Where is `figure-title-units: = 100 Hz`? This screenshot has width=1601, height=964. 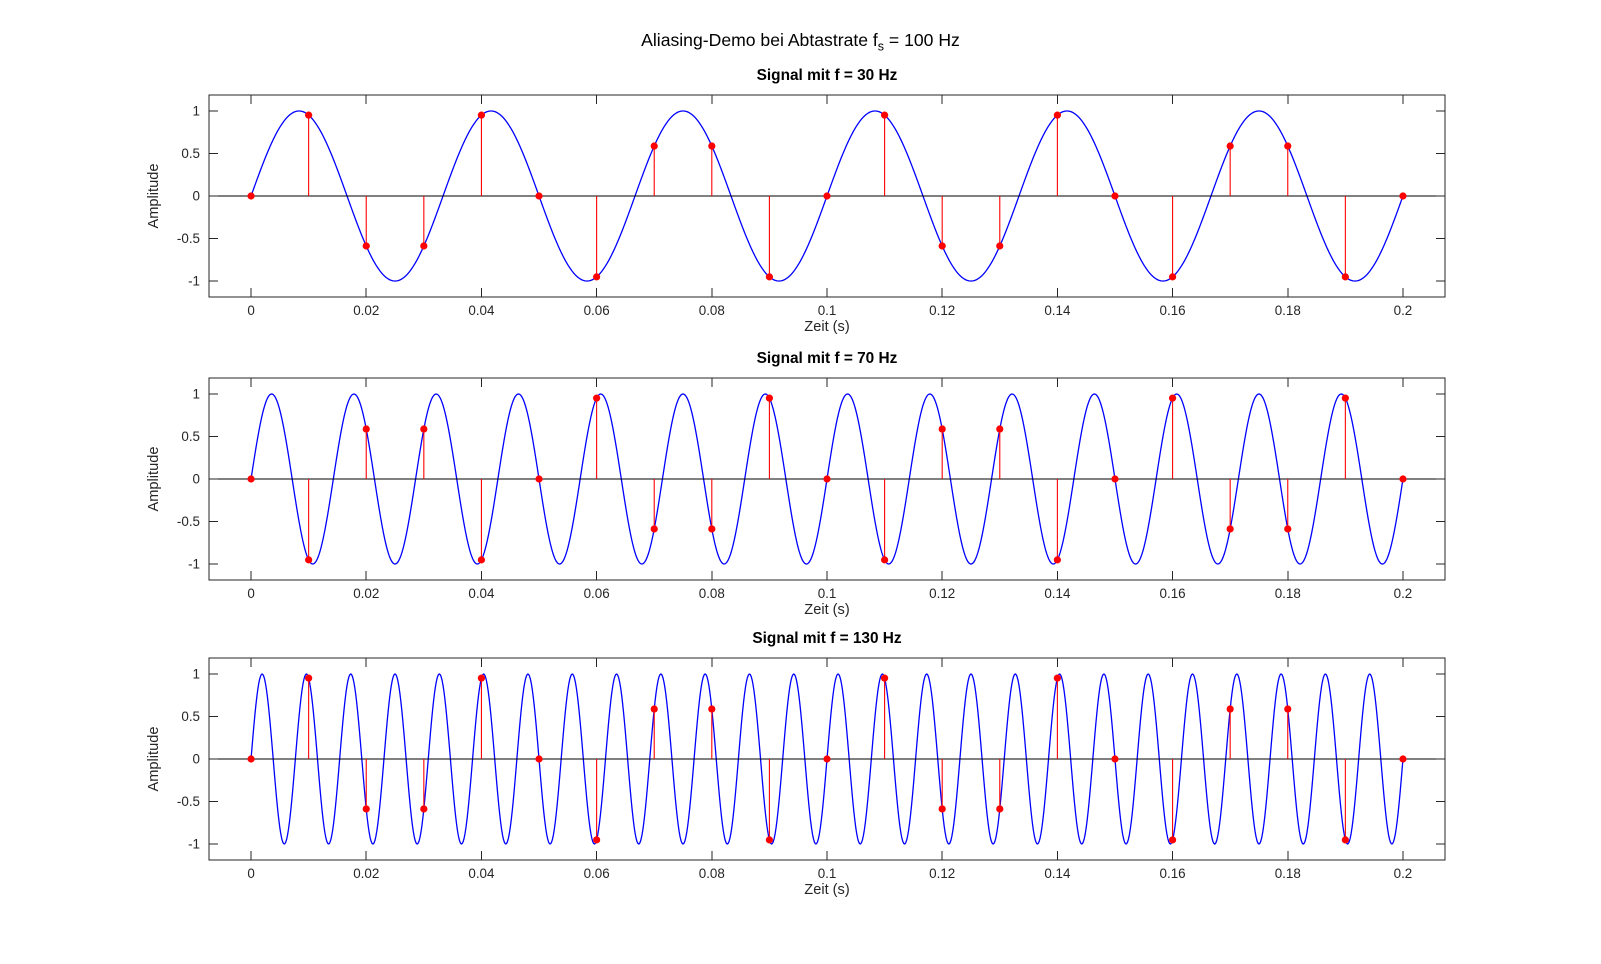
figure-title-units: = 100 Hz is located at coordinates (922, 40).